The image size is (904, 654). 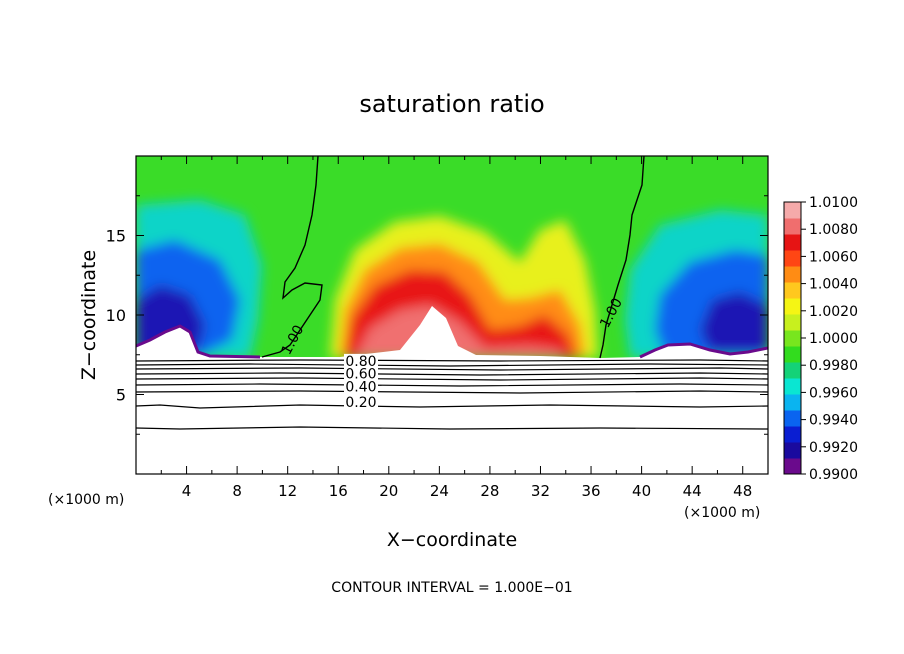 What do you see at coordinates (540, 491) in the screenshot?
I see `x-tick-label: 32` at bounding box center [540, 491].